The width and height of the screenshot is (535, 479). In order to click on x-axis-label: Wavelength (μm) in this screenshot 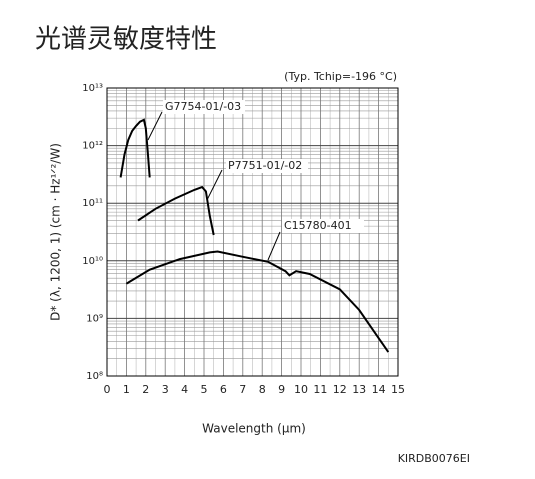, I will do `click(254, 429)`.